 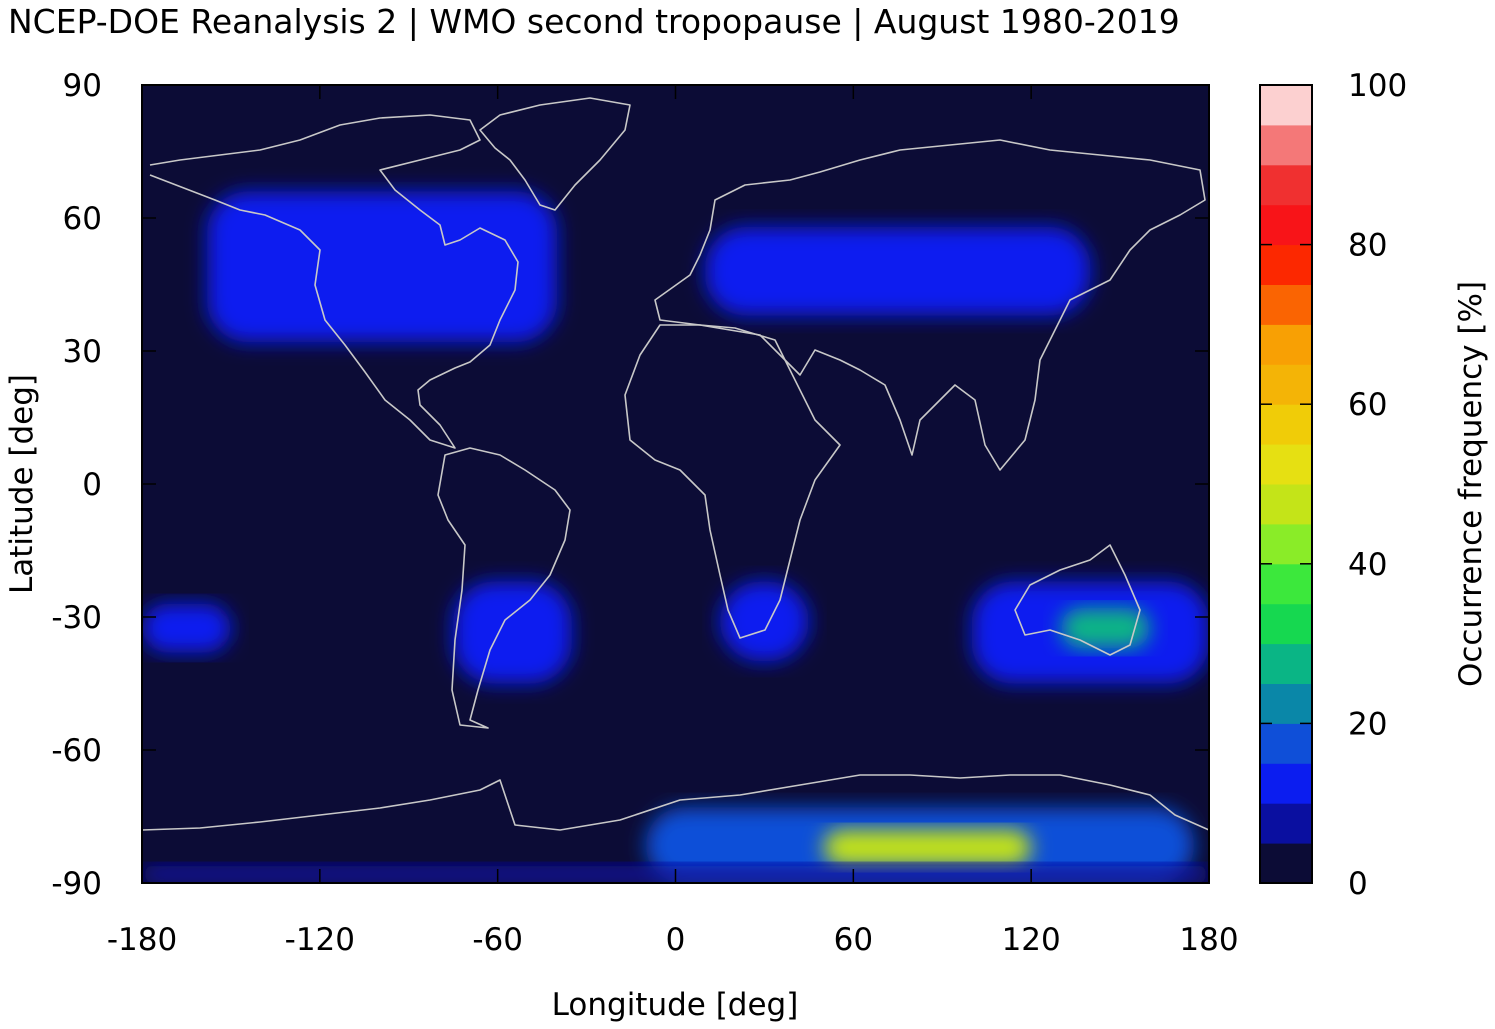 I want to click on coast-south-america, so click(x=504, y=588).